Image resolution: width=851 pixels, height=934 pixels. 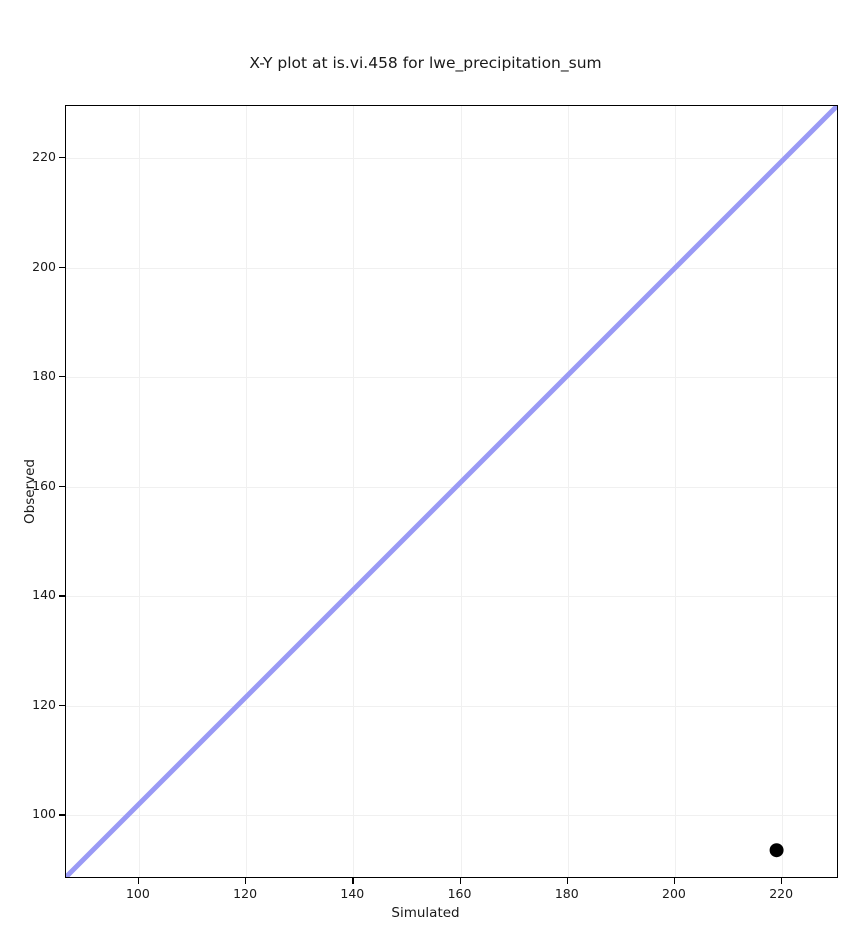 I want to click on y-tick-label-160: 160, so click(x=44, y=485).